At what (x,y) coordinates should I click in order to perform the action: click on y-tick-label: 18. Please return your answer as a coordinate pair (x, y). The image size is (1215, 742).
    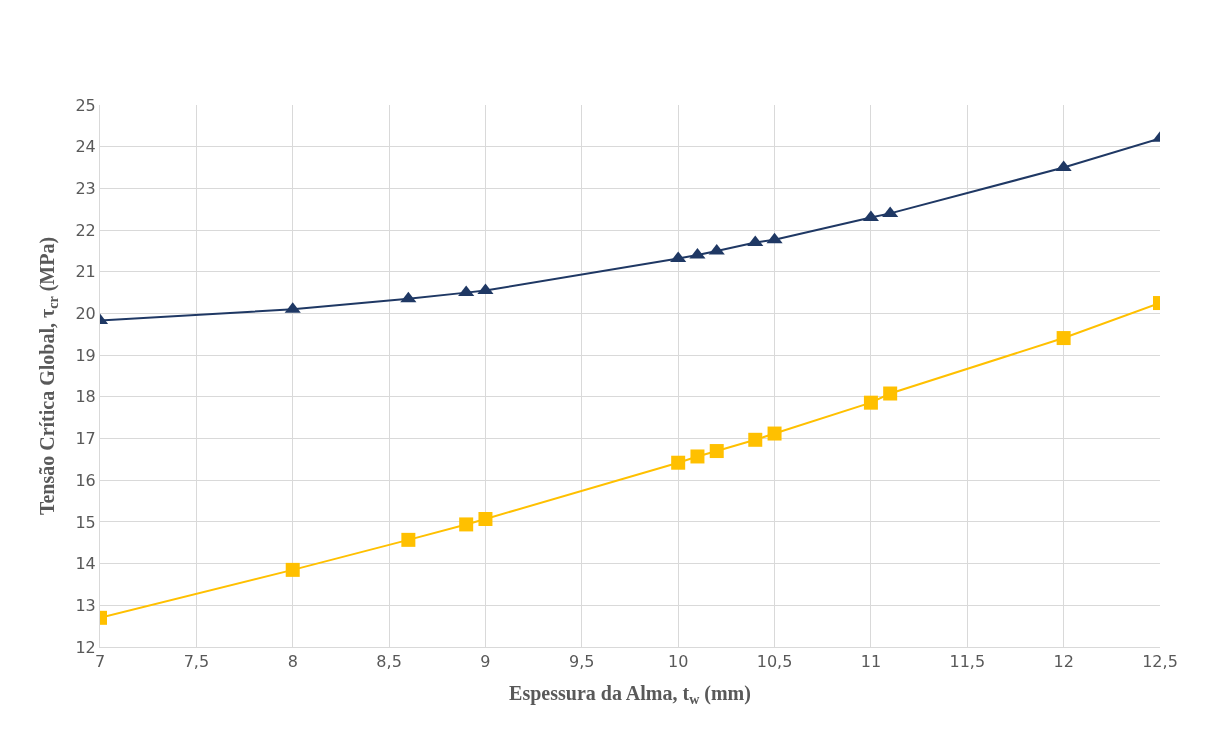
    Looking at the image, I should click on (85, 397).